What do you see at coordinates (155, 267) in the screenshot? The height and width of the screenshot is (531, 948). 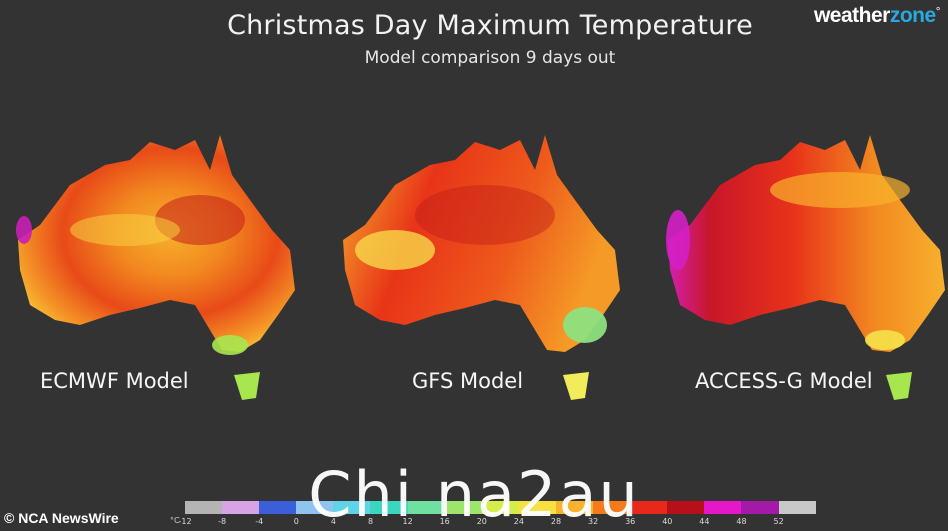 I see `australia-map-ecmwf` at bounding box center [155, 267].